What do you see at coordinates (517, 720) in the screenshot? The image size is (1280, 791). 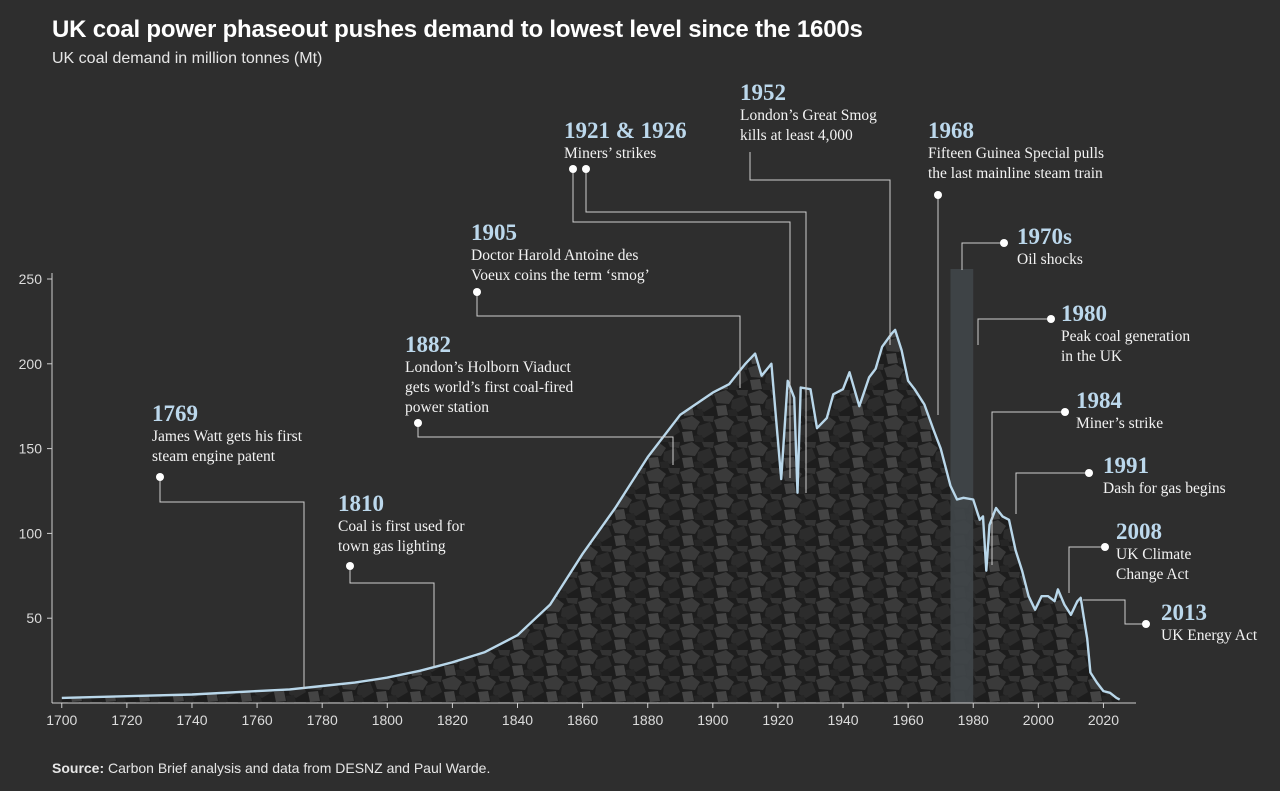 I see `x-tick-label: 1840` at bounding box center [517, 720].